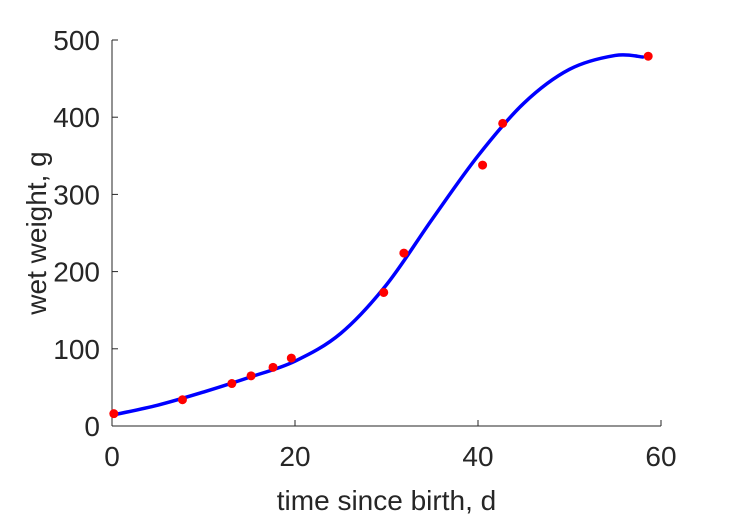 This screenshot has width=729, height=521. I want to click on y-axis-label: wet weight, g, so click(36, 233).